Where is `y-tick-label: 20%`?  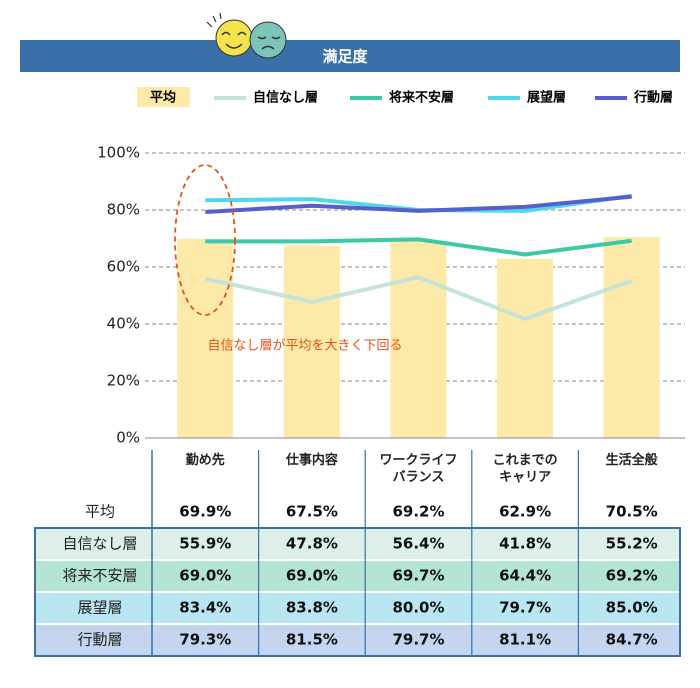
y-tick-label: 20% is located at coordinates (123, 381).